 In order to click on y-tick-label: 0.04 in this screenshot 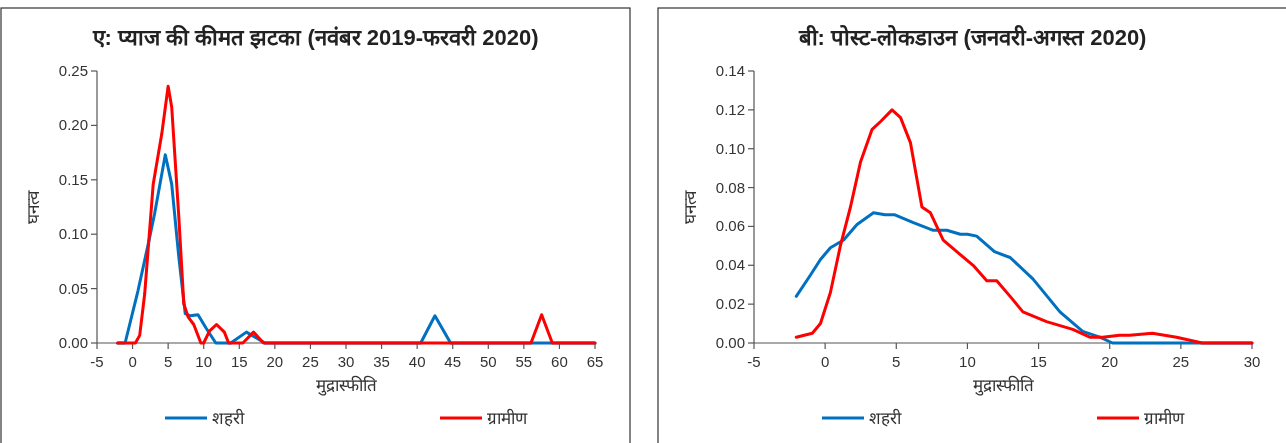, I will do `click(730, 265)`.